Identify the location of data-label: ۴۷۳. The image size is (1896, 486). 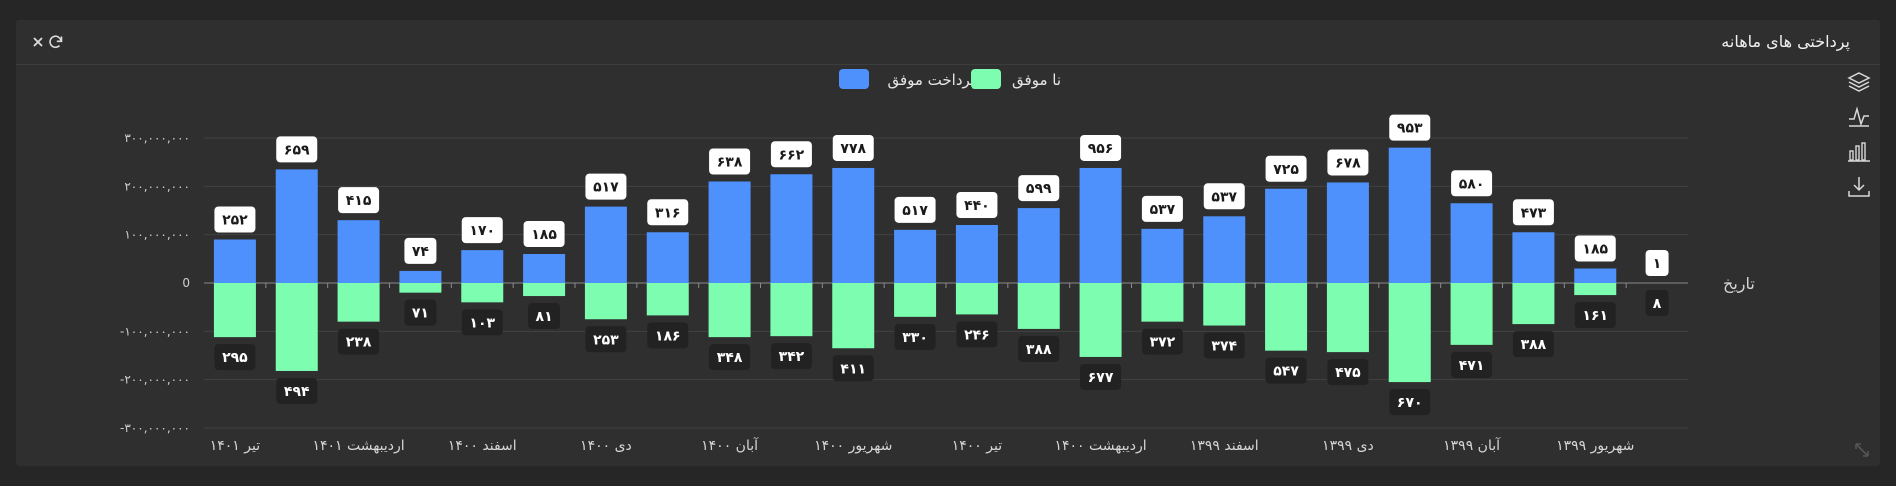
(1534, 213).